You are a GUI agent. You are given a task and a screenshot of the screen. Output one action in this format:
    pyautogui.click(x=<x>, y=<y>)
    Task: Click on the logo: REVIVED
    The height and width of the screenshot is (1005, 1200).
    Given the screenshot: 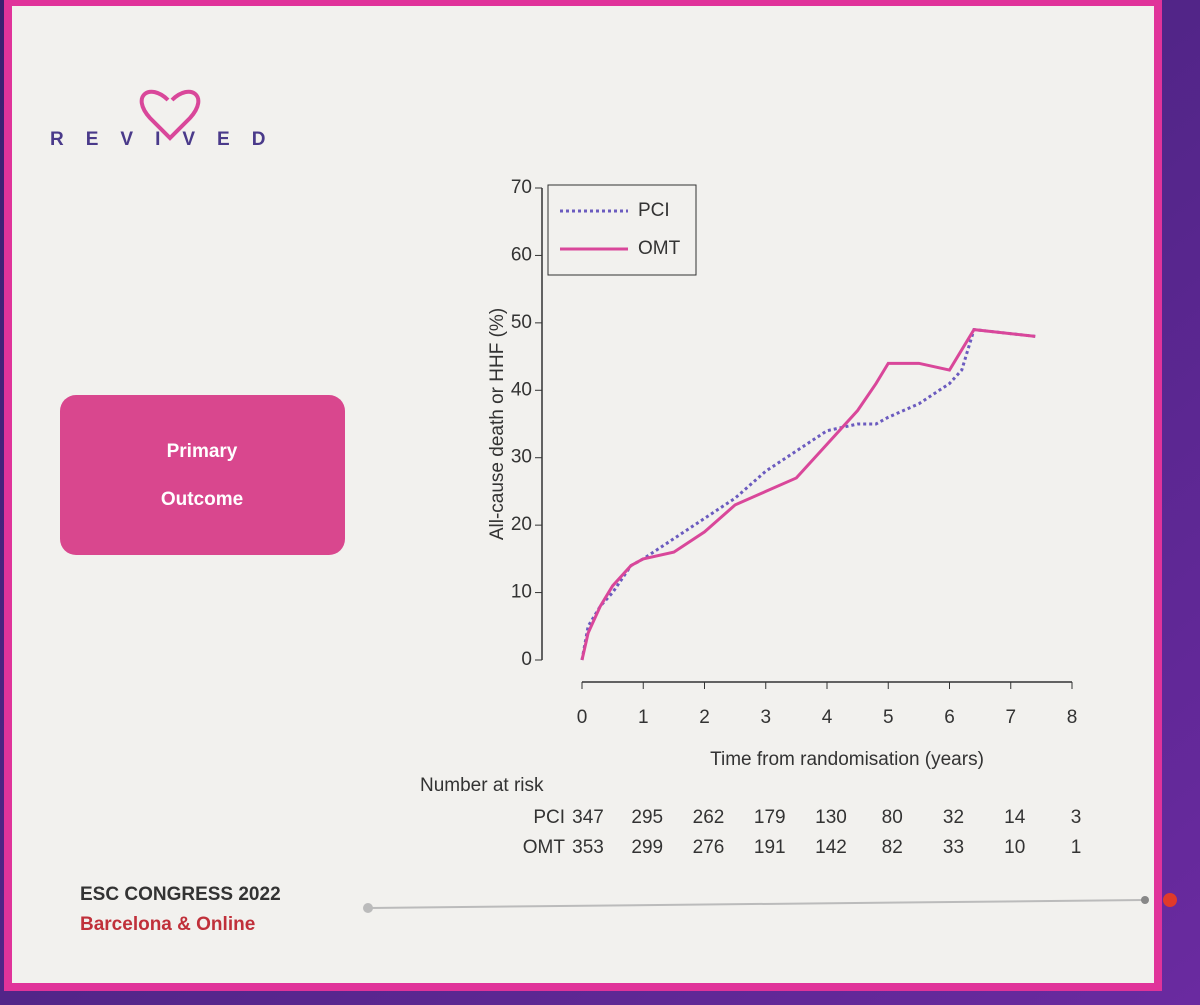 What is the action you would take?
    pyautogui.click(x=168, y=119)
    